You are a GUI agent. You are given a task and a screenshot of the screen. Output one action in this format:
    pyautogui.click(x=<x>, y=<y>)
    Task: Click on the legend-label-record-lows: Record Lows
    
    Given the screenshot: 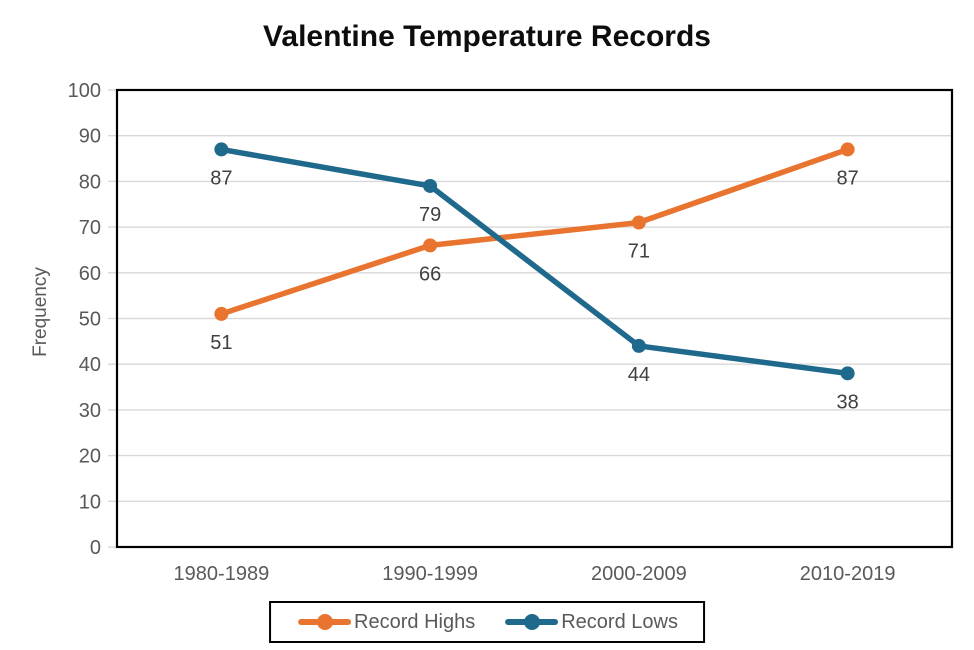 What is the action you would take?
    pyautogui.click(x=619, y=621)
    